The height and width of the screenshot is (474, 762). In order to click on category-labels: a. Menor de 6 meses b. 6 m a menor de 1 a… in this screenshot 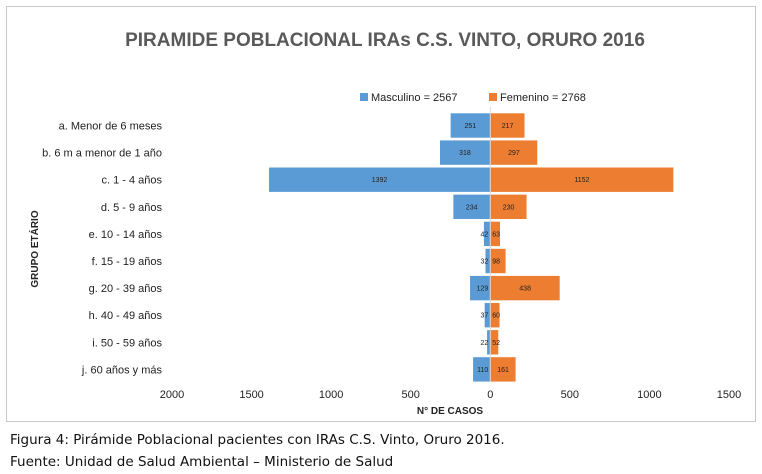, I will do `click(102, 249)`.